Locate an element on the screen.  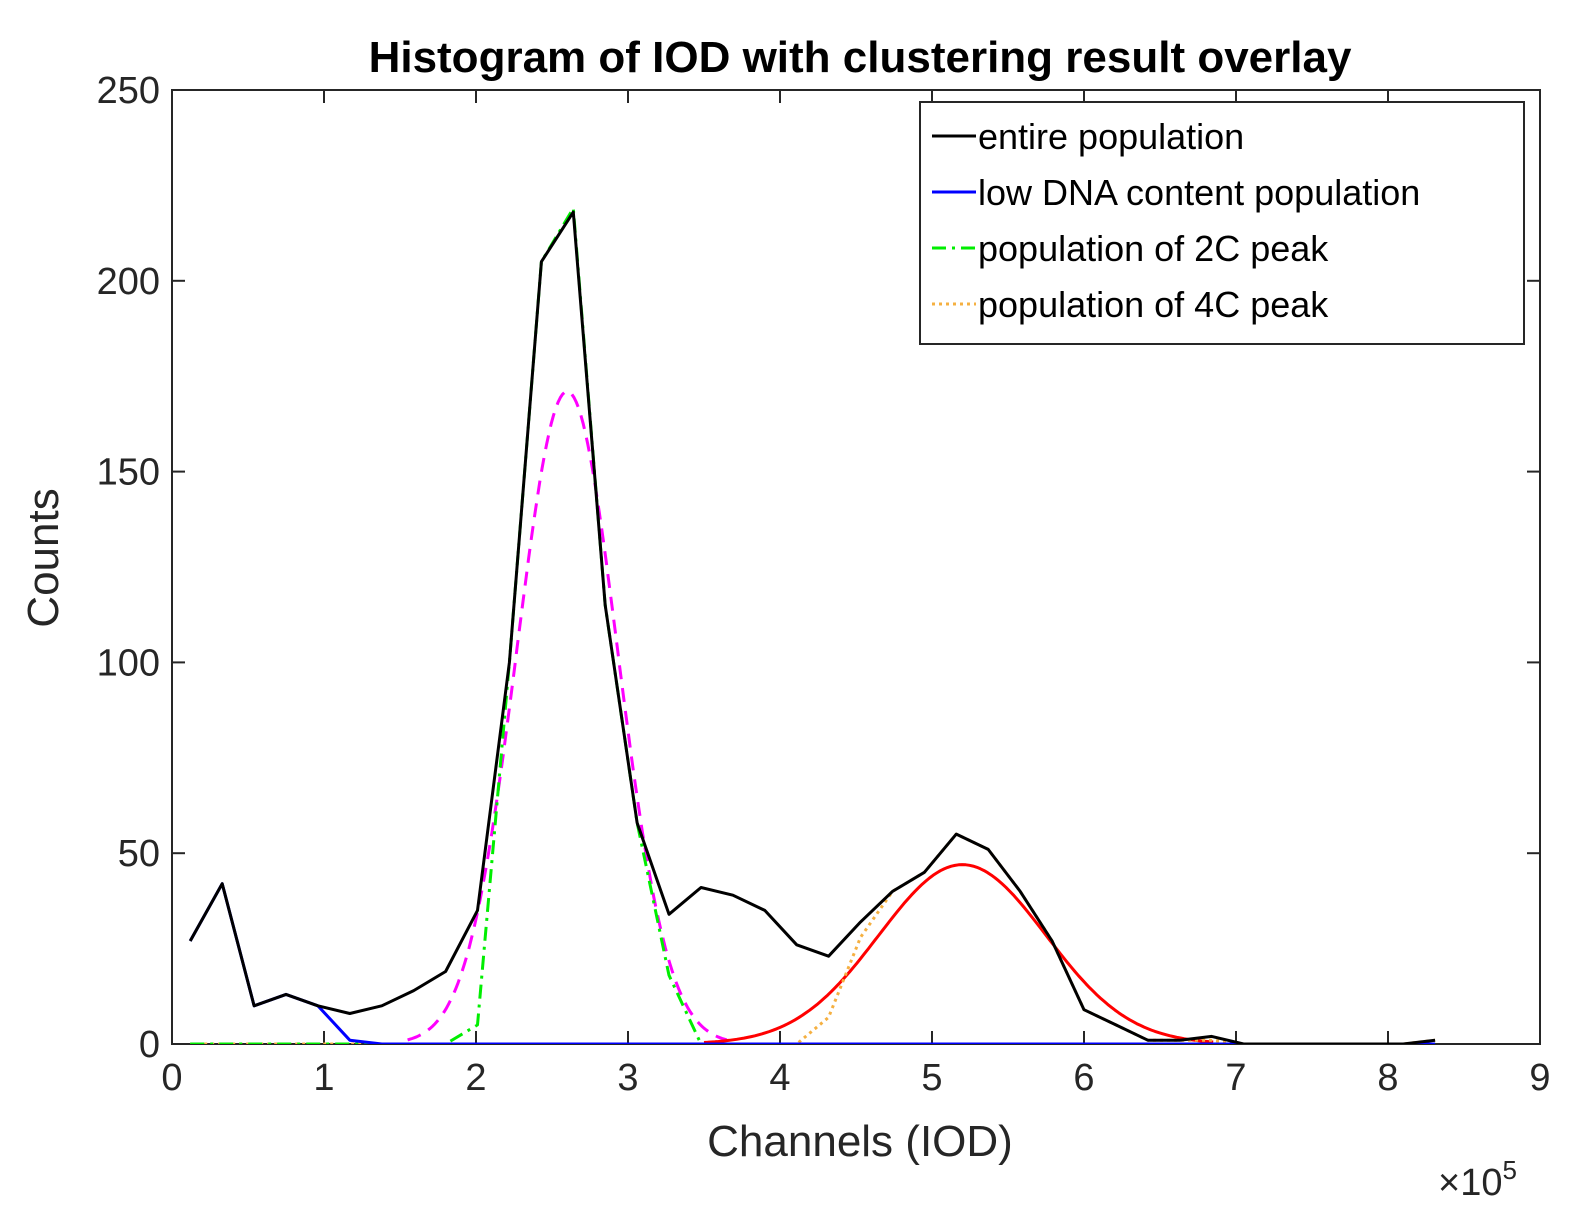
x-tick-label: 6 is located at coordinates (1083, 1078).